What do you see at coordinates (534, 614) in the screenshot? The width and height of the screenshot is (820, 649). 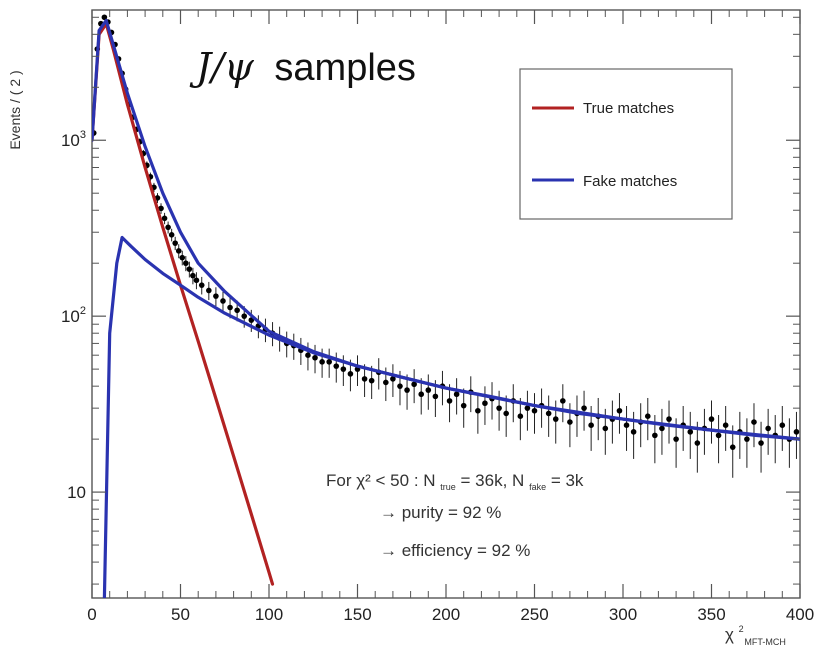 I see `x-tick-label: 250` at bounding box center [534, 614].